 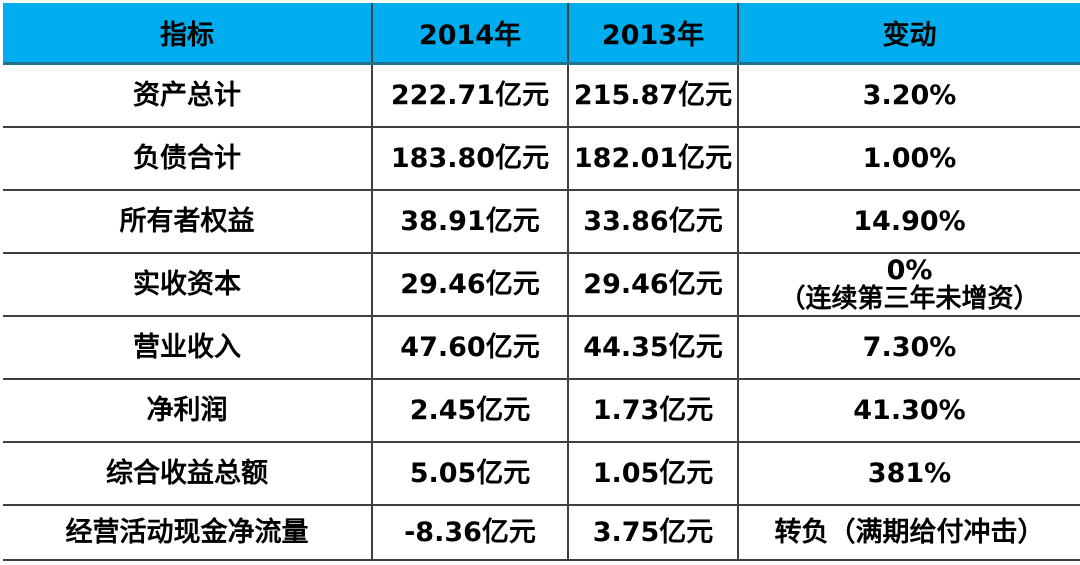 I want to click on value-2013-cell: 182.01亿元, so click(x=652, y=159).